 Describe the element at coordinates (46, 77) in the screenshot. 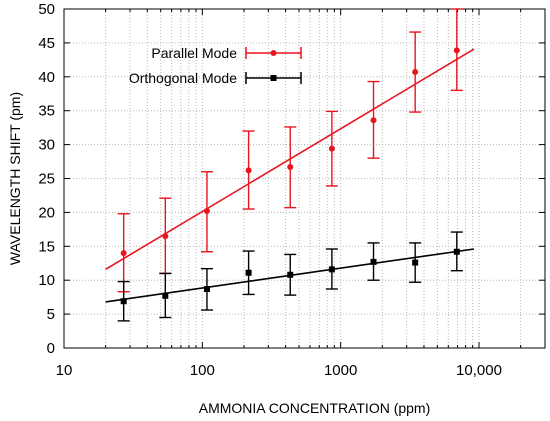

I see `y-tick-label: 40` at that location.